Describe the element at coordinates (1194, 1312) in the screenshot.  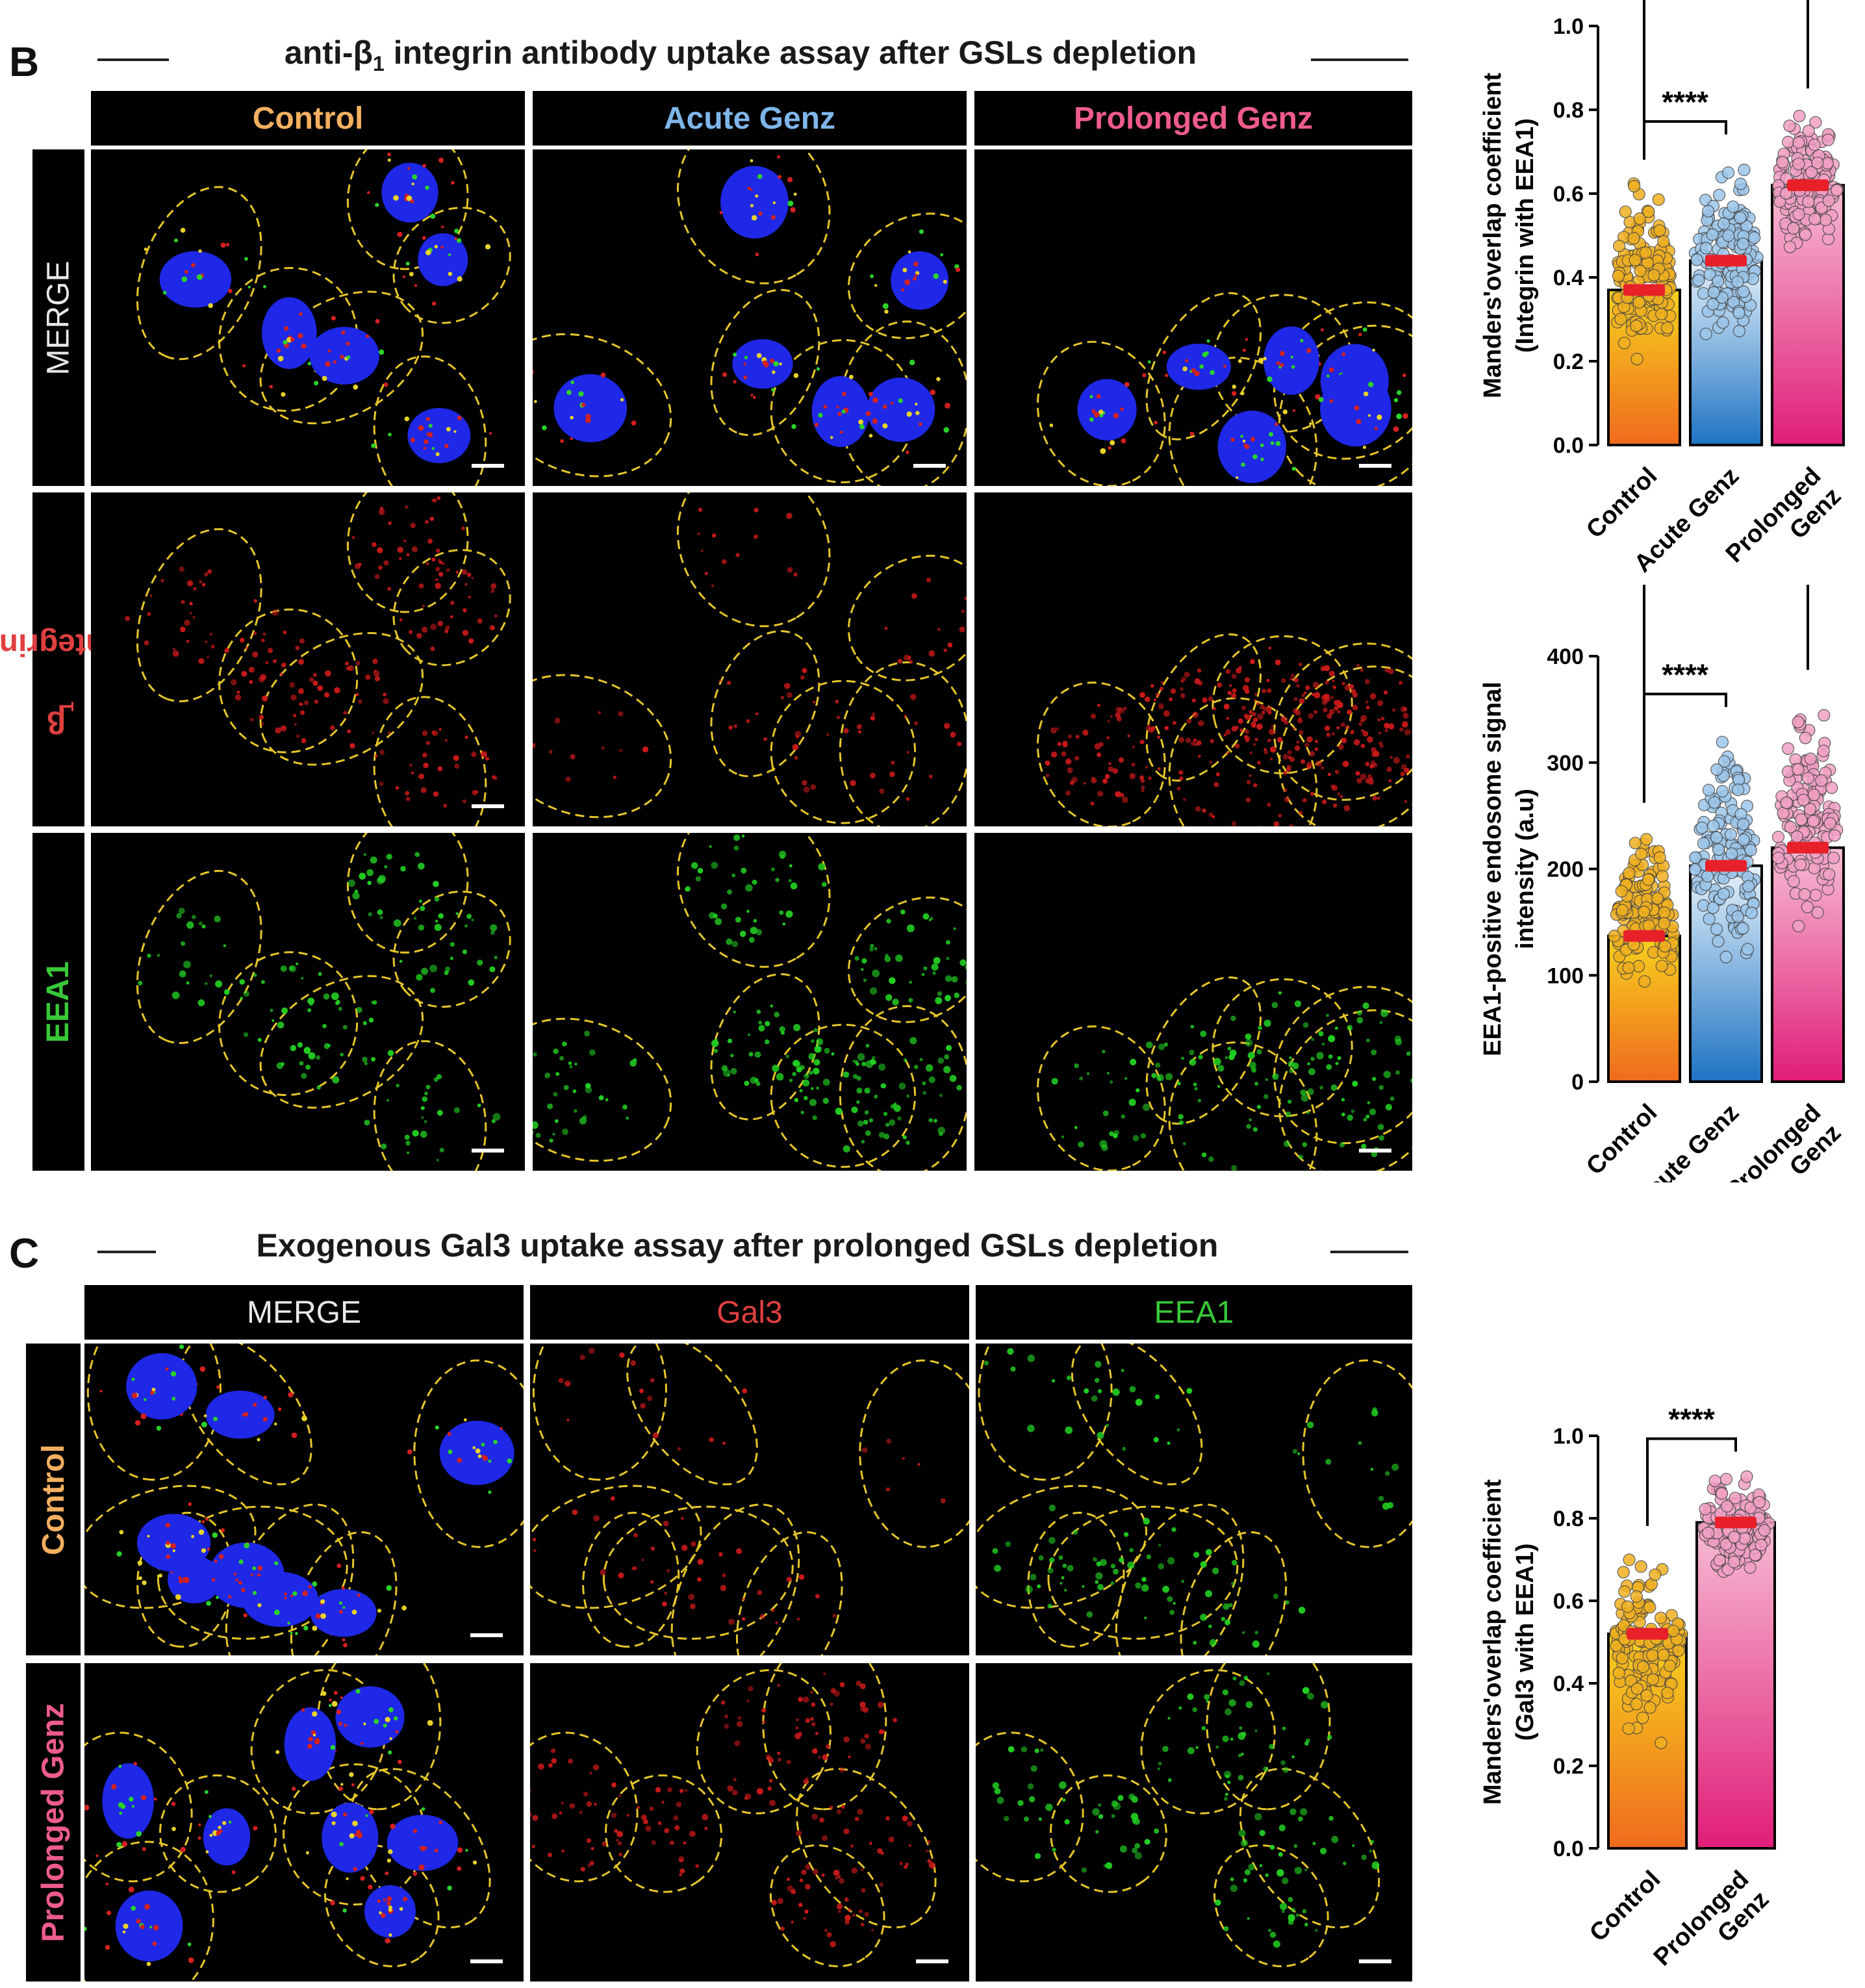
I see `col-header-eea1: EEA1` at that location.